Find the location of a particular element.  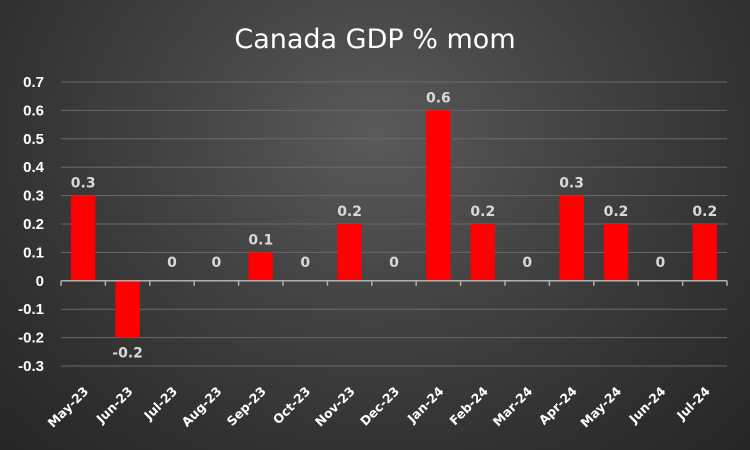

x-tick-label: Dec-23 is located at coordinates (379, 406).